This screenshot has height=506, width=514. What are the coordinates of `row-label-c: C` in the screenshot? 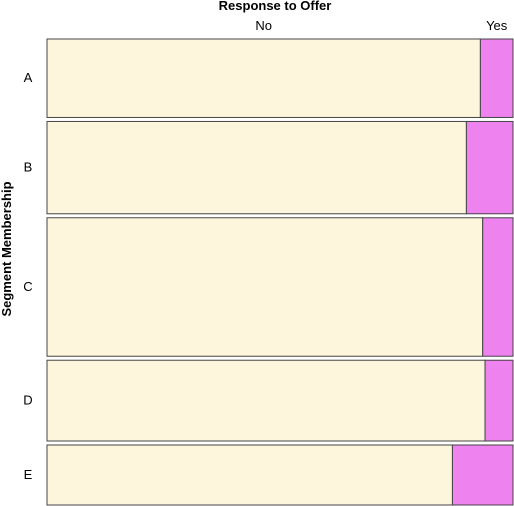 It's located at (27, 286).